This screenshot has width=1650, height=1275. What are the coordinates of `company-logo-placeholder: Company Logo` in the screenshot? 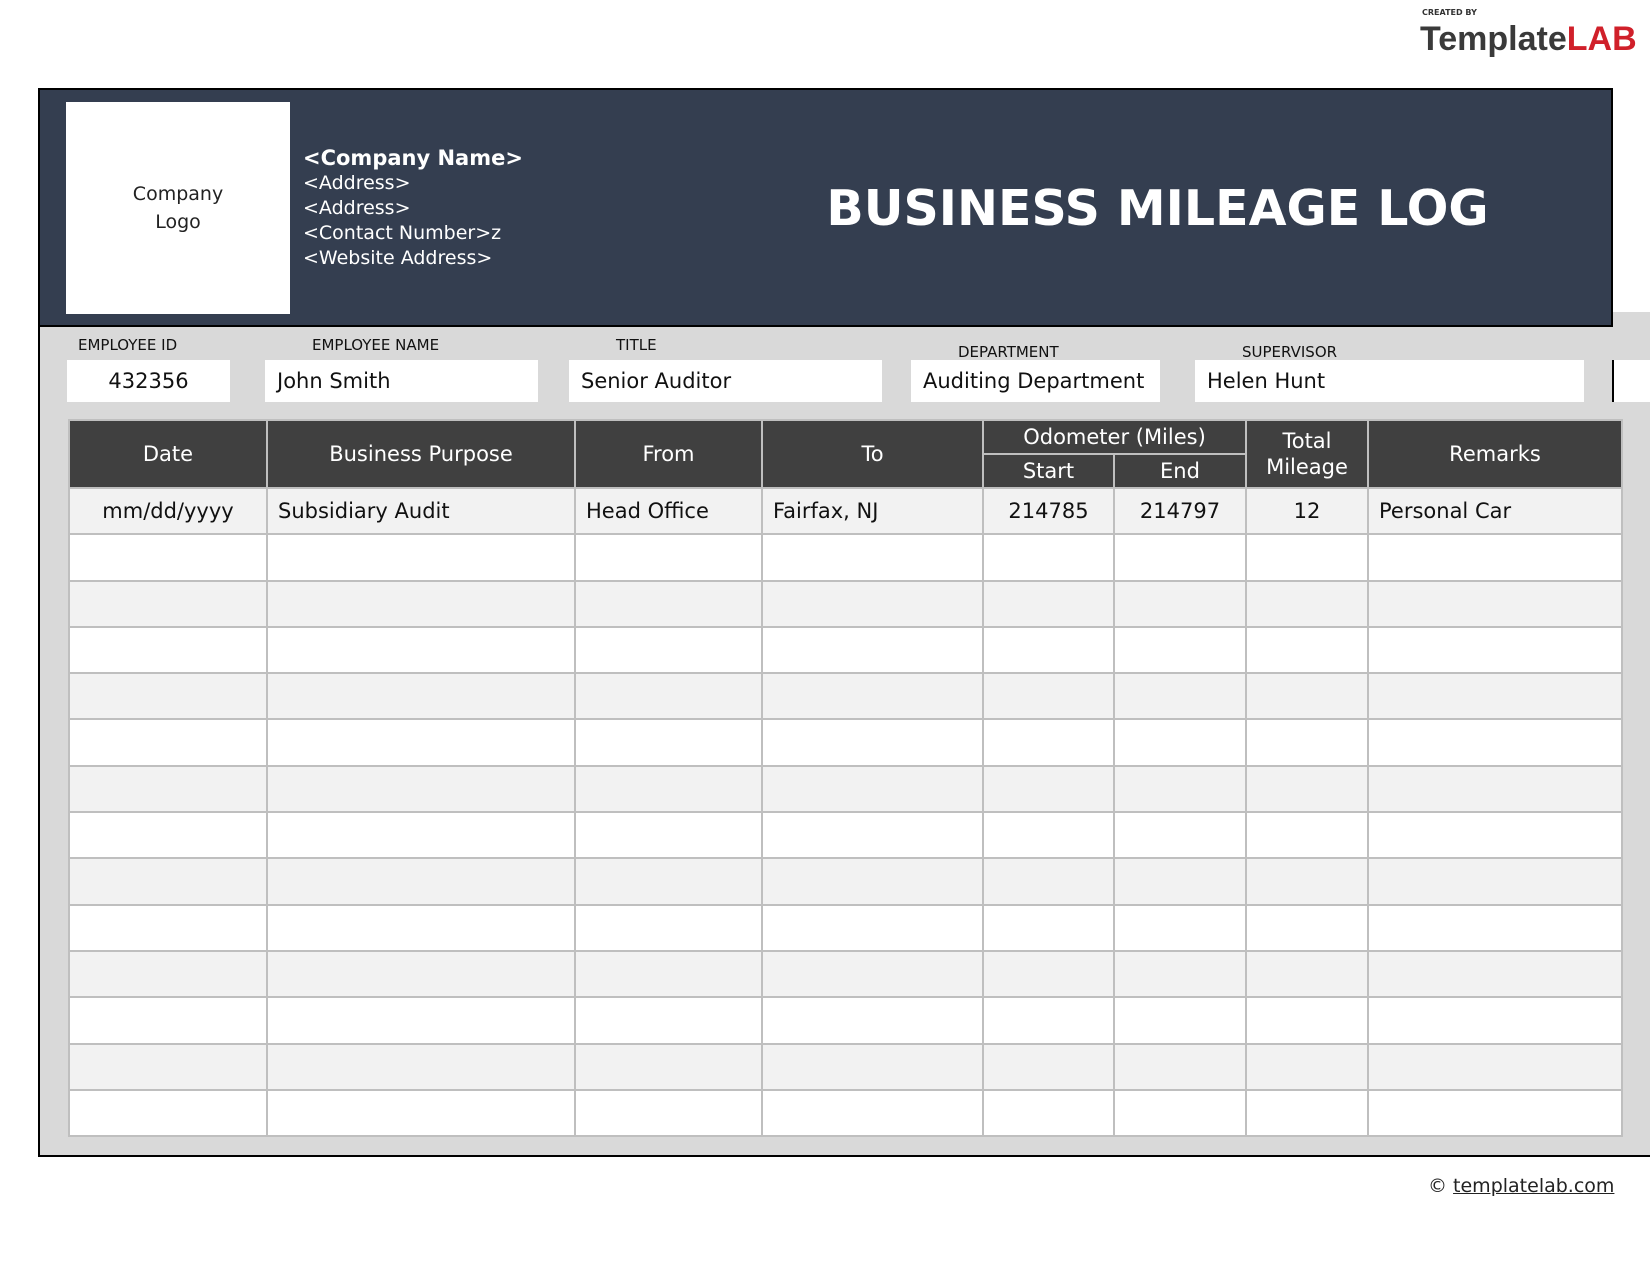 It's located at (178, 208).